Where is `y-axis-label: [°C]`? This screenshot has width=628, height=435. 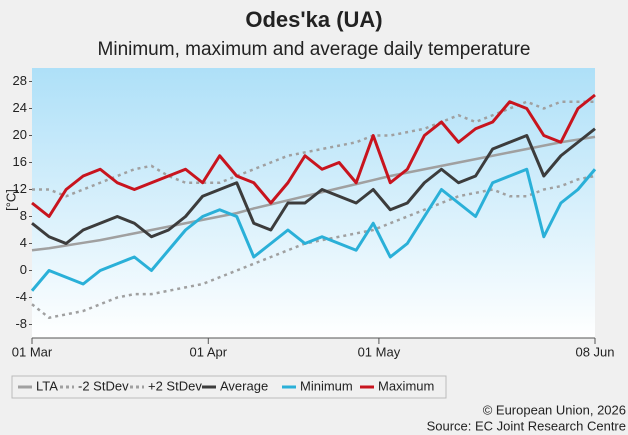
y-axis-label: [°C] is located at coordinates (10, 200).